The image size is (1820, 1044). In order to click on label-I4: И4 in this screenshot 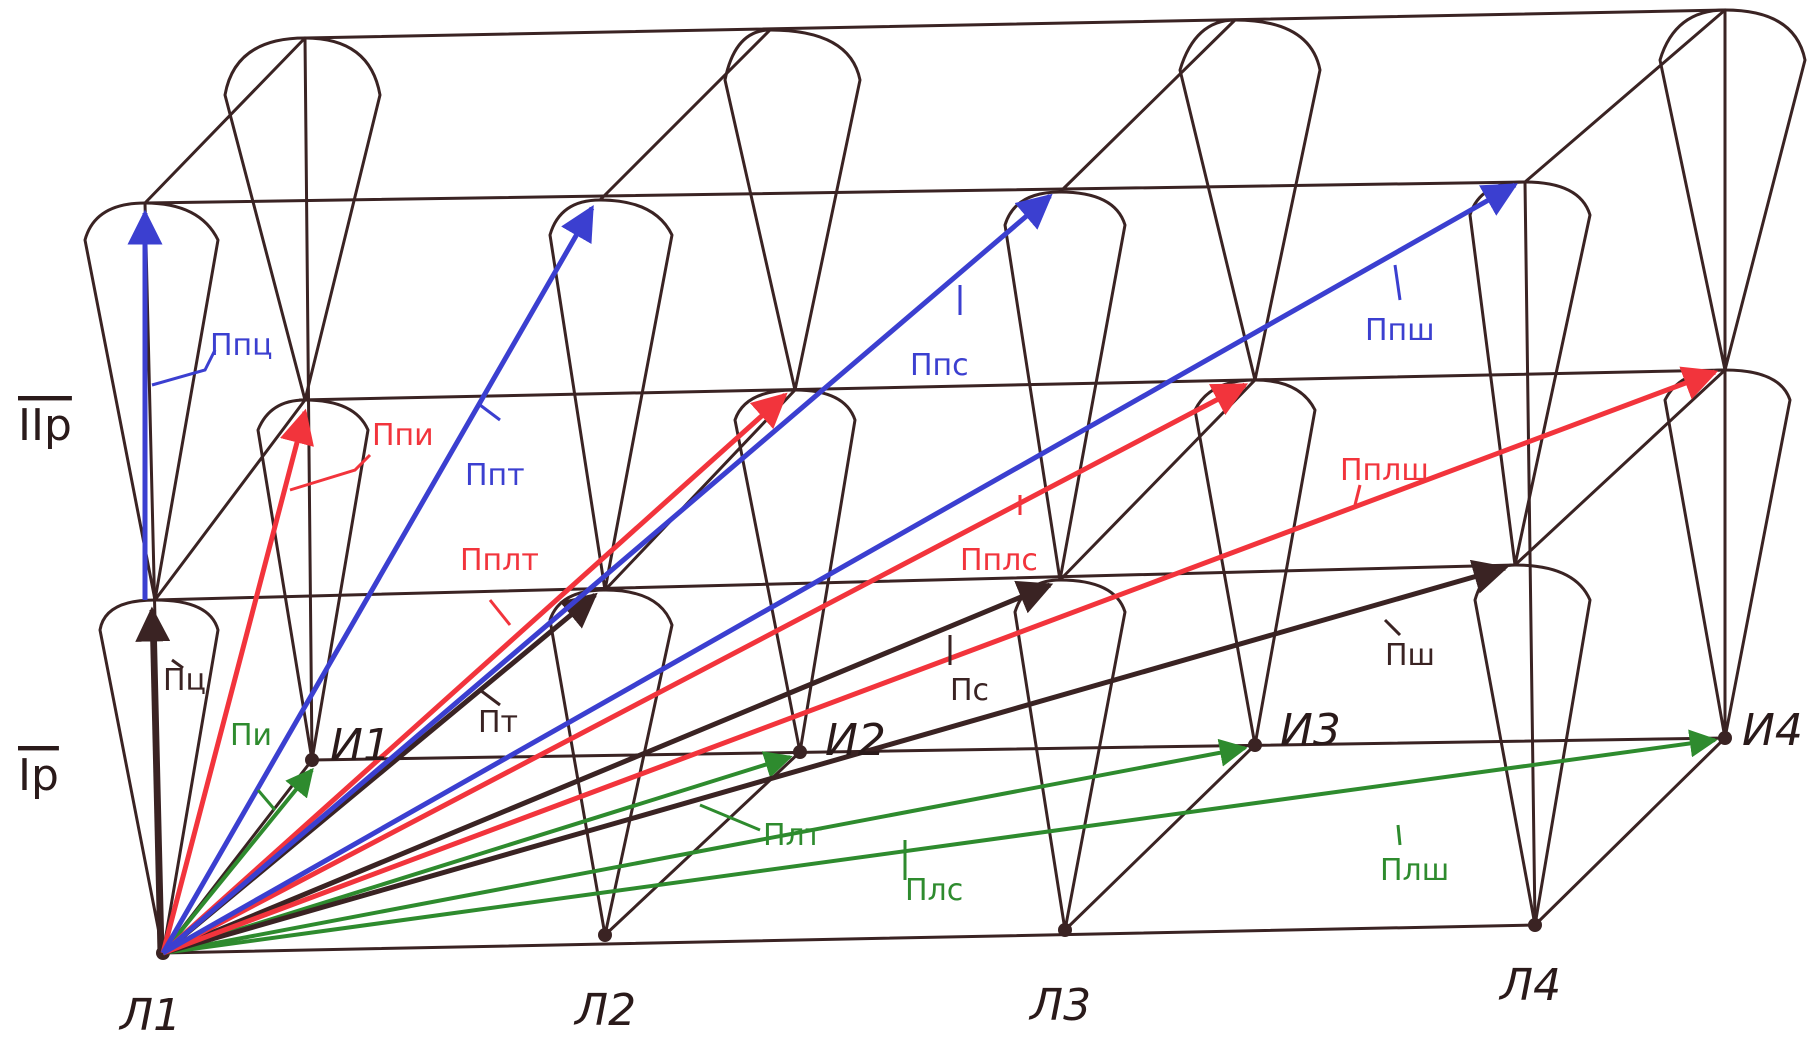, I will do `click(1772, 730)`.